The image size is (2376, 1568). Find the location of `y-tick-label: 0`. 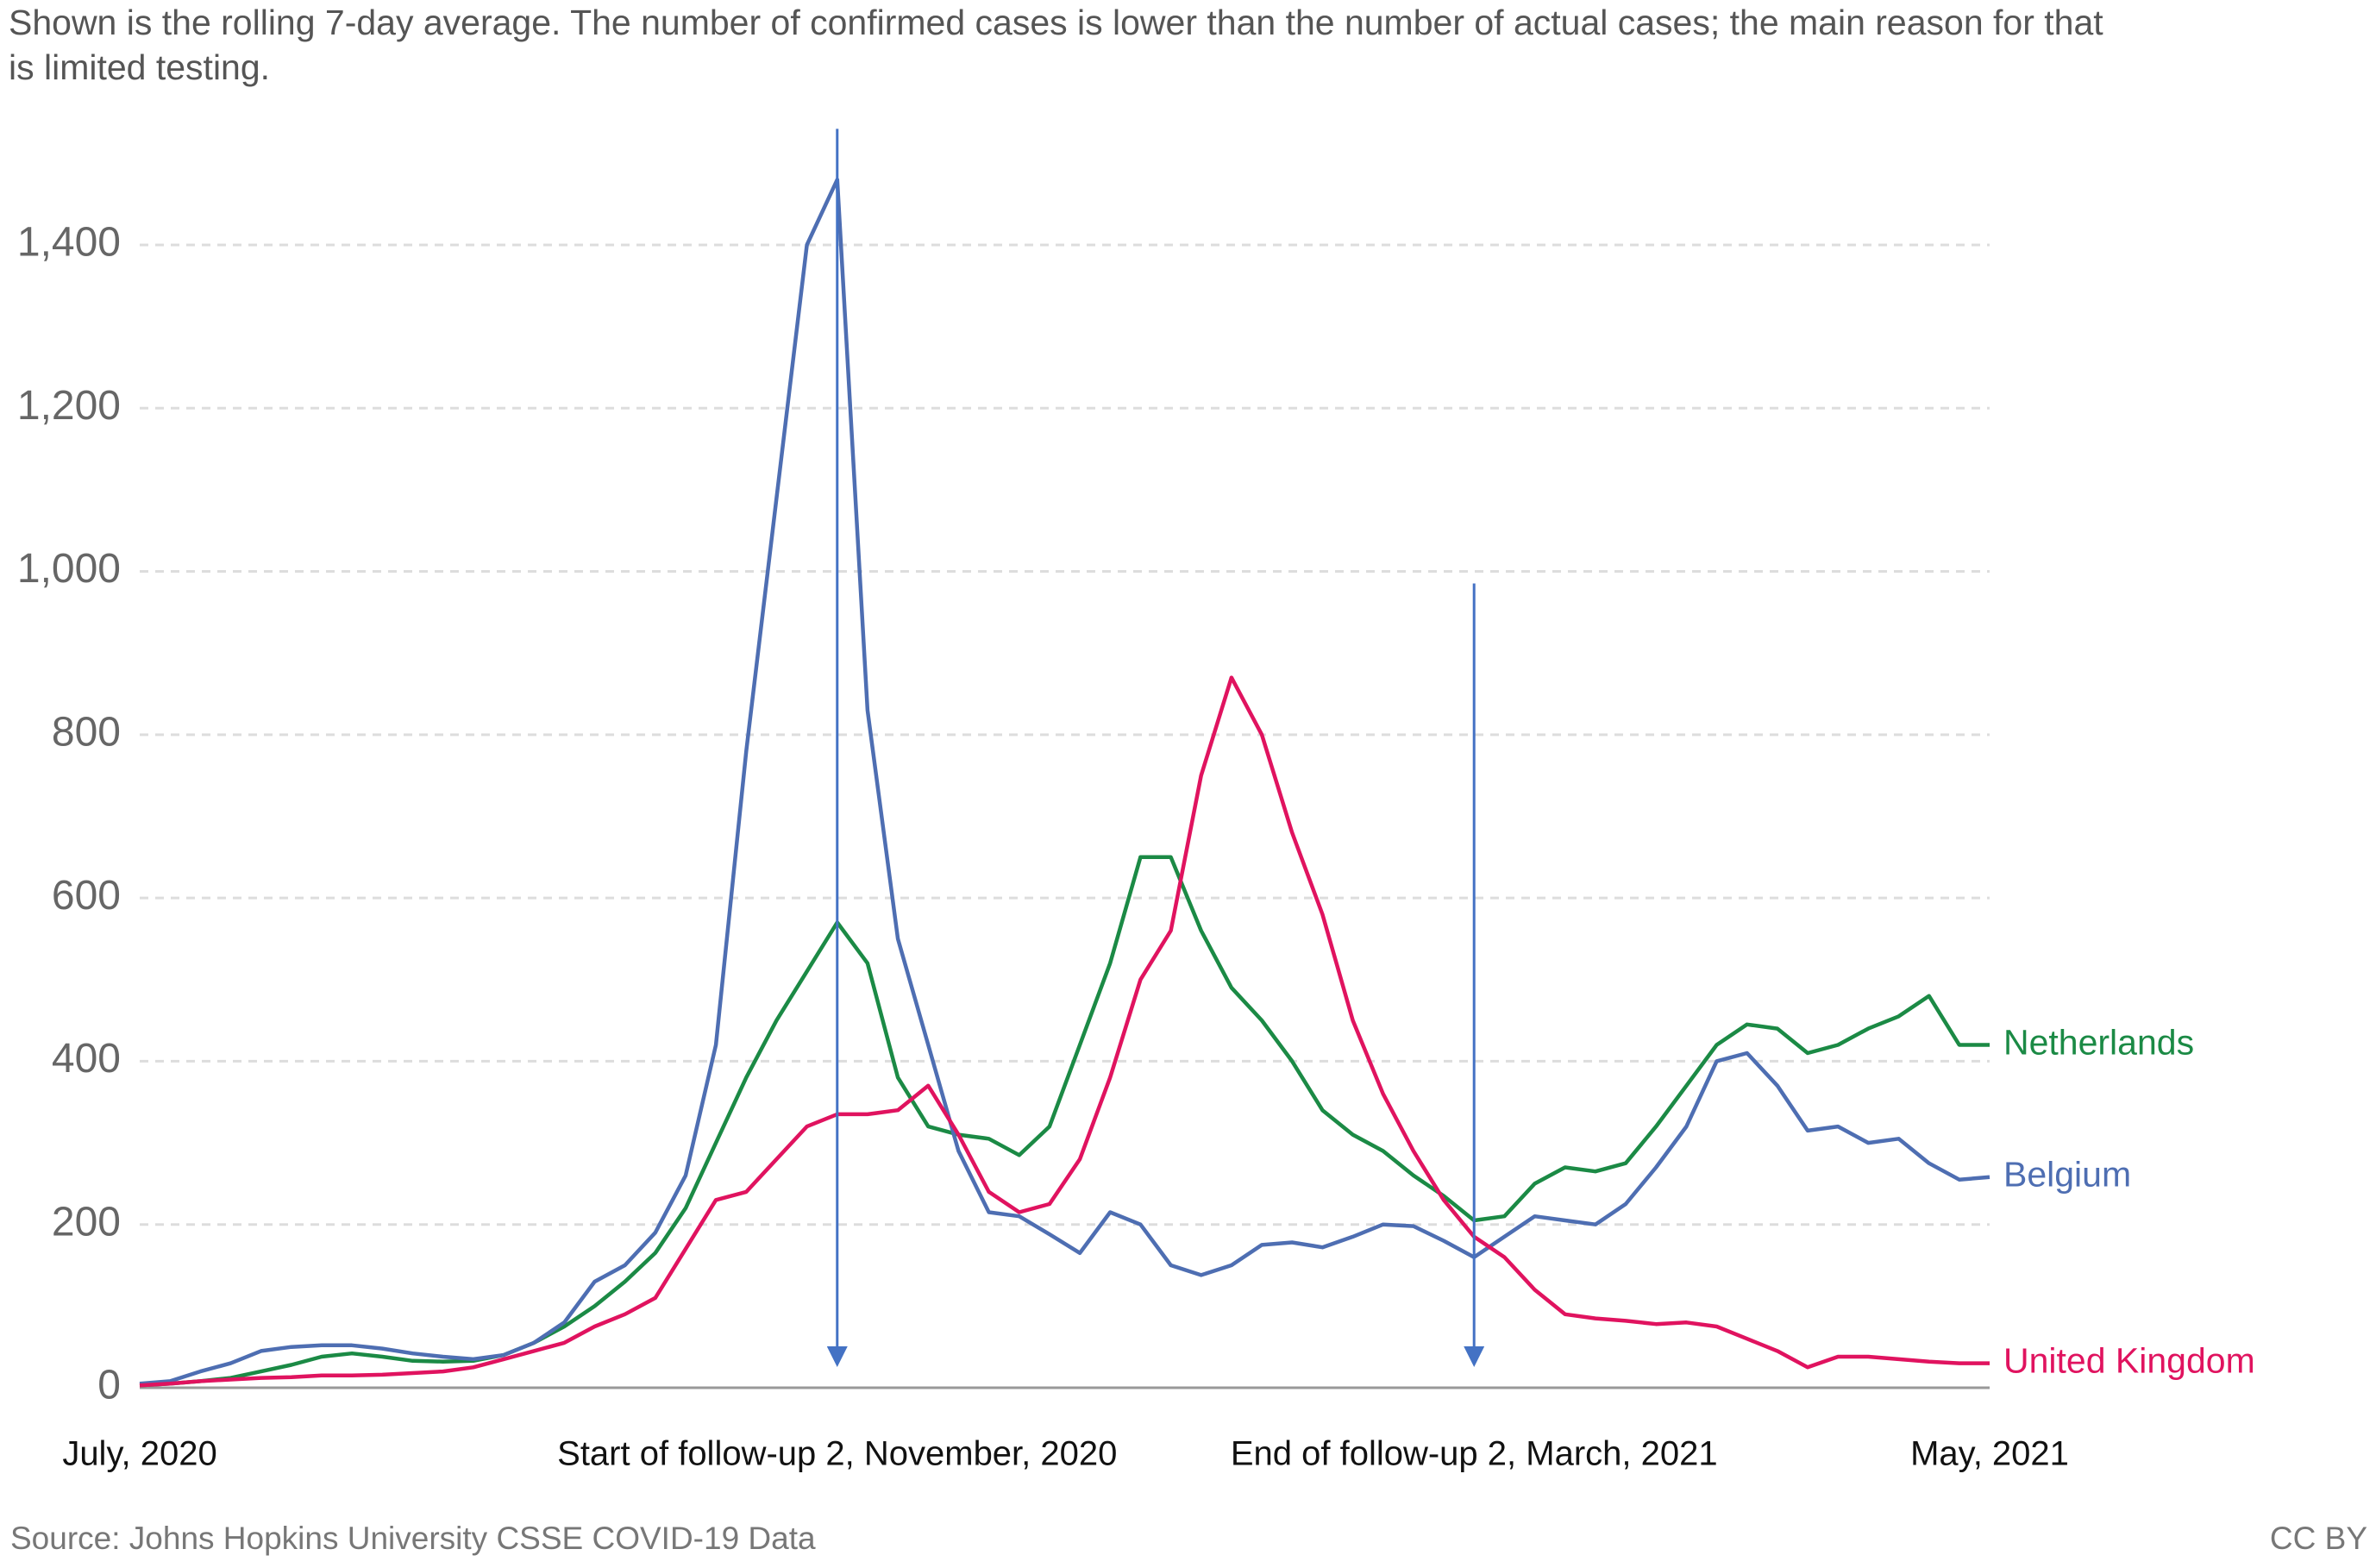

y-tick-label: 0 is located at coordinates (109, 1385).